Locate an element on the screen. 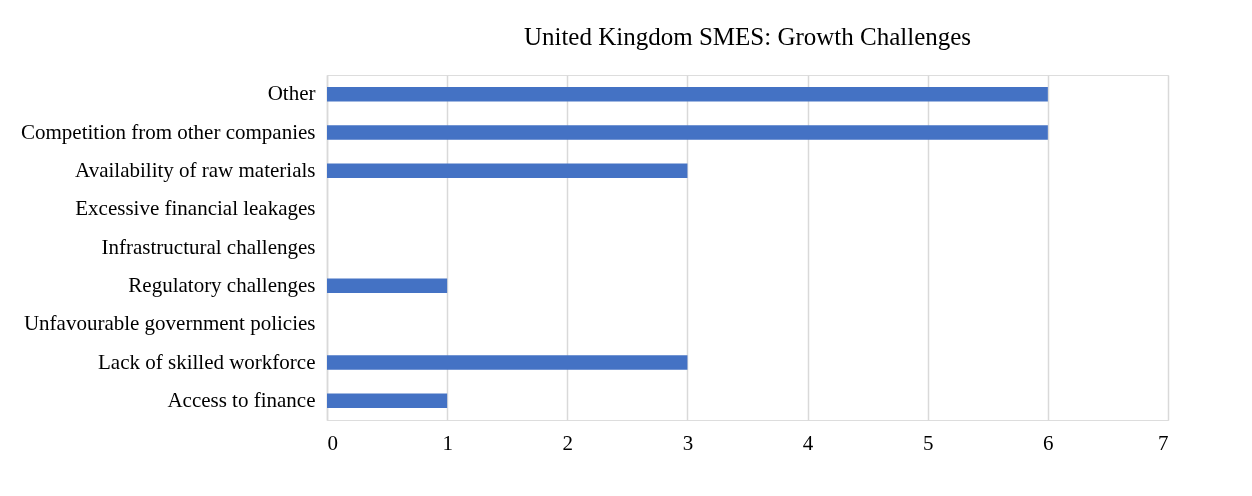 The image size is (1252, 496). y-tick-label: Competition from other companies is located at coordinates (168, 131).